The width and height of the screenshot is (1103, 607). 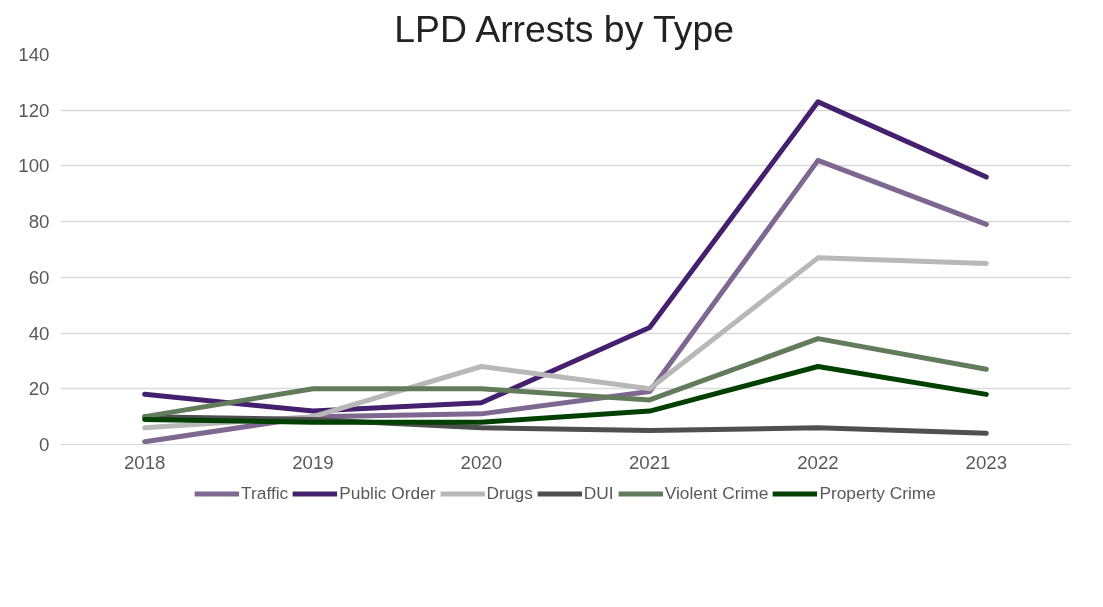 What do you see at coordinates (39, 277) in the screenshot?
I see `y-tick-label: 60` at bounding box center [39, 277].